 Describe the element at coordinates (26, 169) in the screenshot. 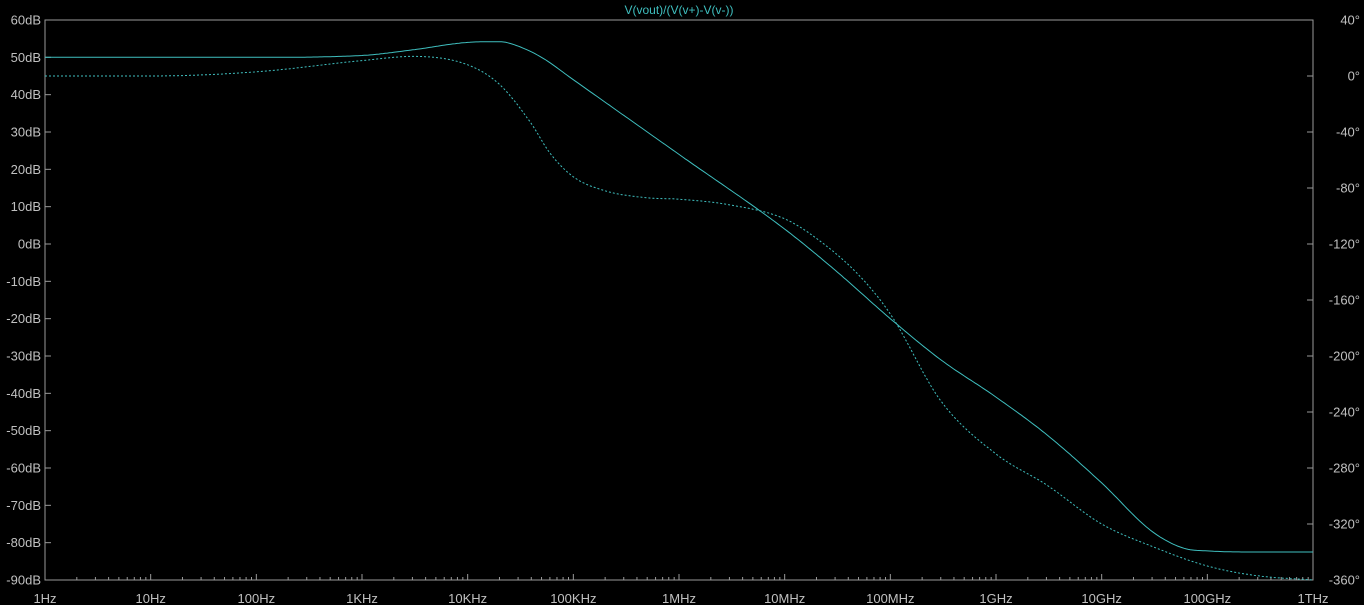

I see `y-left-tick-label: 20dB` at that location.